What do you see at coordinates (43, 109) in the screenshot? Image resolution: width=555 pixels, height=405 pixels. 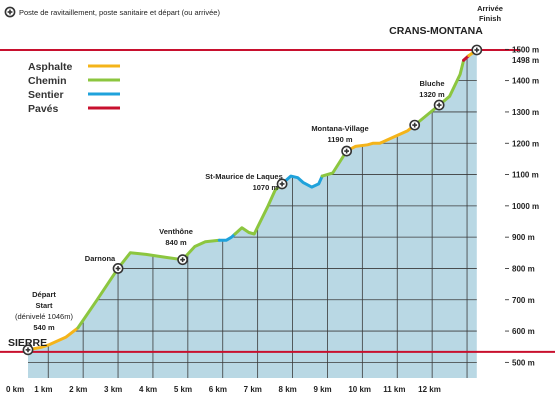 I see `legend-label-pavés: Pavés` at bounding box center [43, 109].